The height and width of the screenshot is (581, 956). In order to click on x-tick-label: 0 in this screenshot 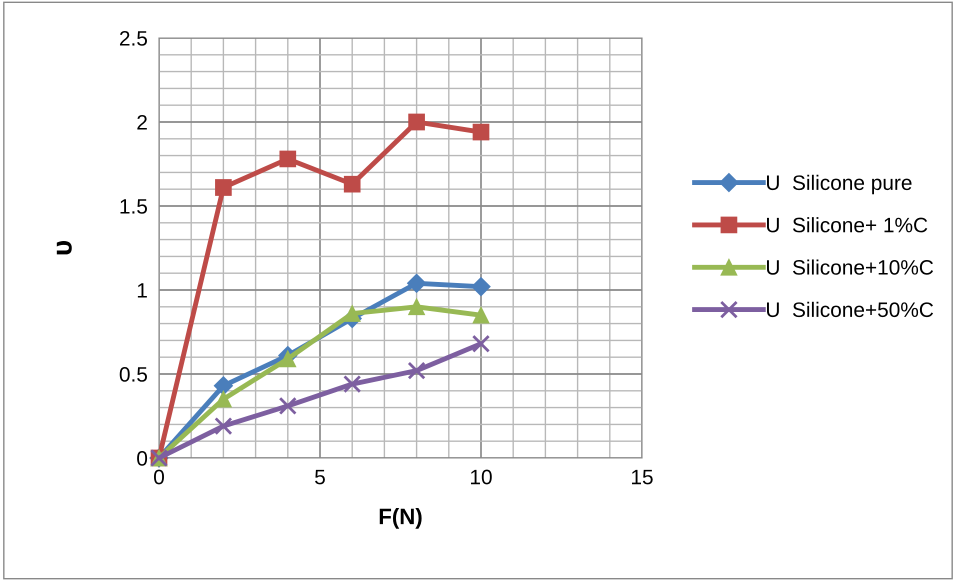, I will do `click(159, 477)`.